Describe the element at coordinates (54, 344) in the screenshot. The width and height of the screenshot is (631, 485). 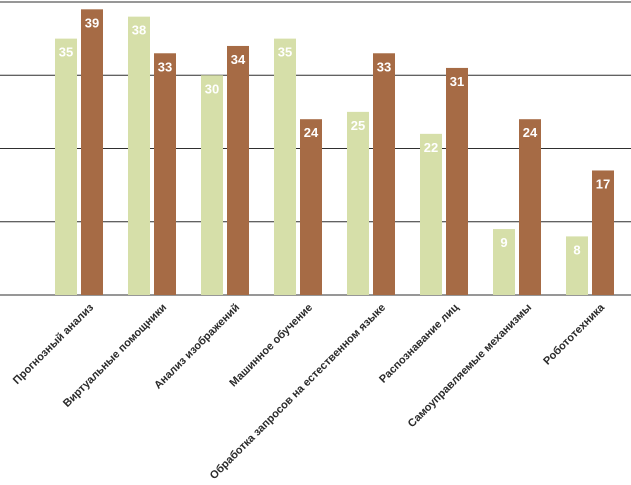
I see `category-label-1: Прогнозный анализ` at that location.